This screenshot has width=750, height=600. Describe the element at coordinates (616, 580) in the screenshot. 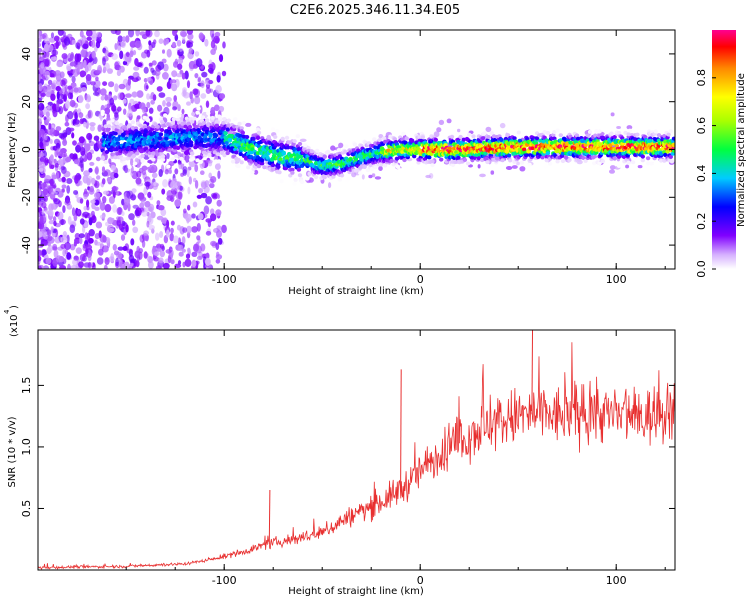

I see `bottom-x-tick-label: 100` at that location.